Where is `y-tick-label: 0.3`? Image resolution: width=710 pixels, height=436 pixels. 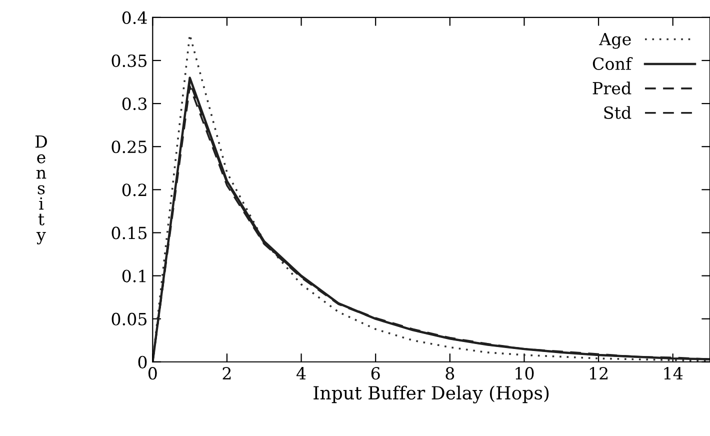 y-tick-label: 0.3 is located at coordinates (134, 104).